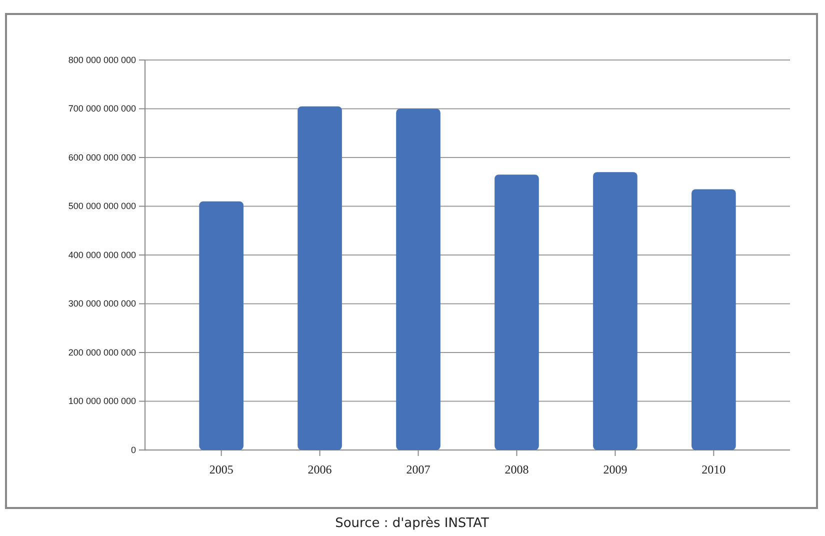 This screenshot has height=536, width=825. I want to click on y-tick-label: 100 000 000 000, so click(102, 401).